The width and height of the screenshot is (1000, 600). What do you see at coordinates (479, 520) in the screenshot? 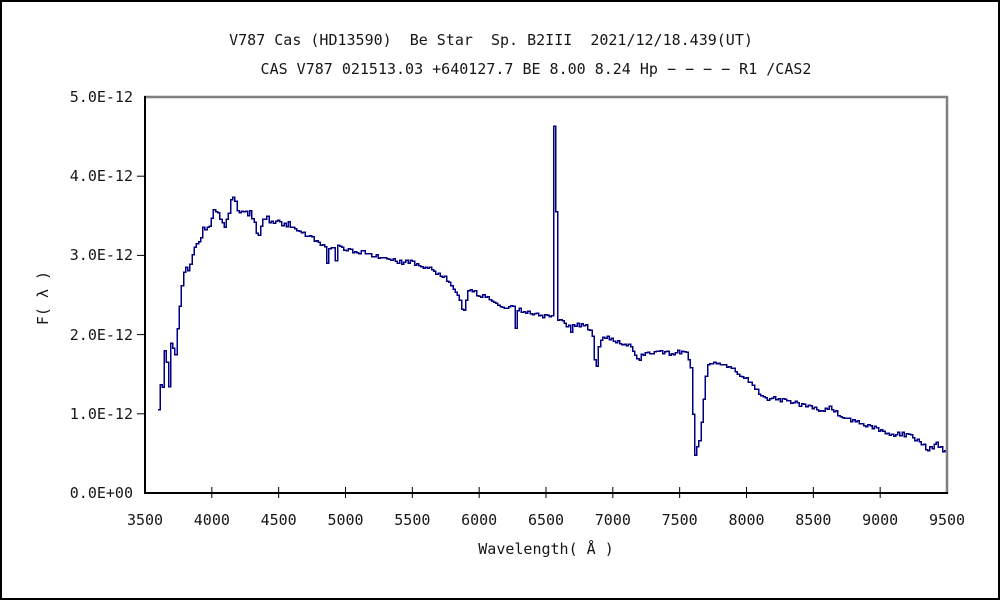
I see `x-tick-label: 6000` at bounding box center [479, 520].